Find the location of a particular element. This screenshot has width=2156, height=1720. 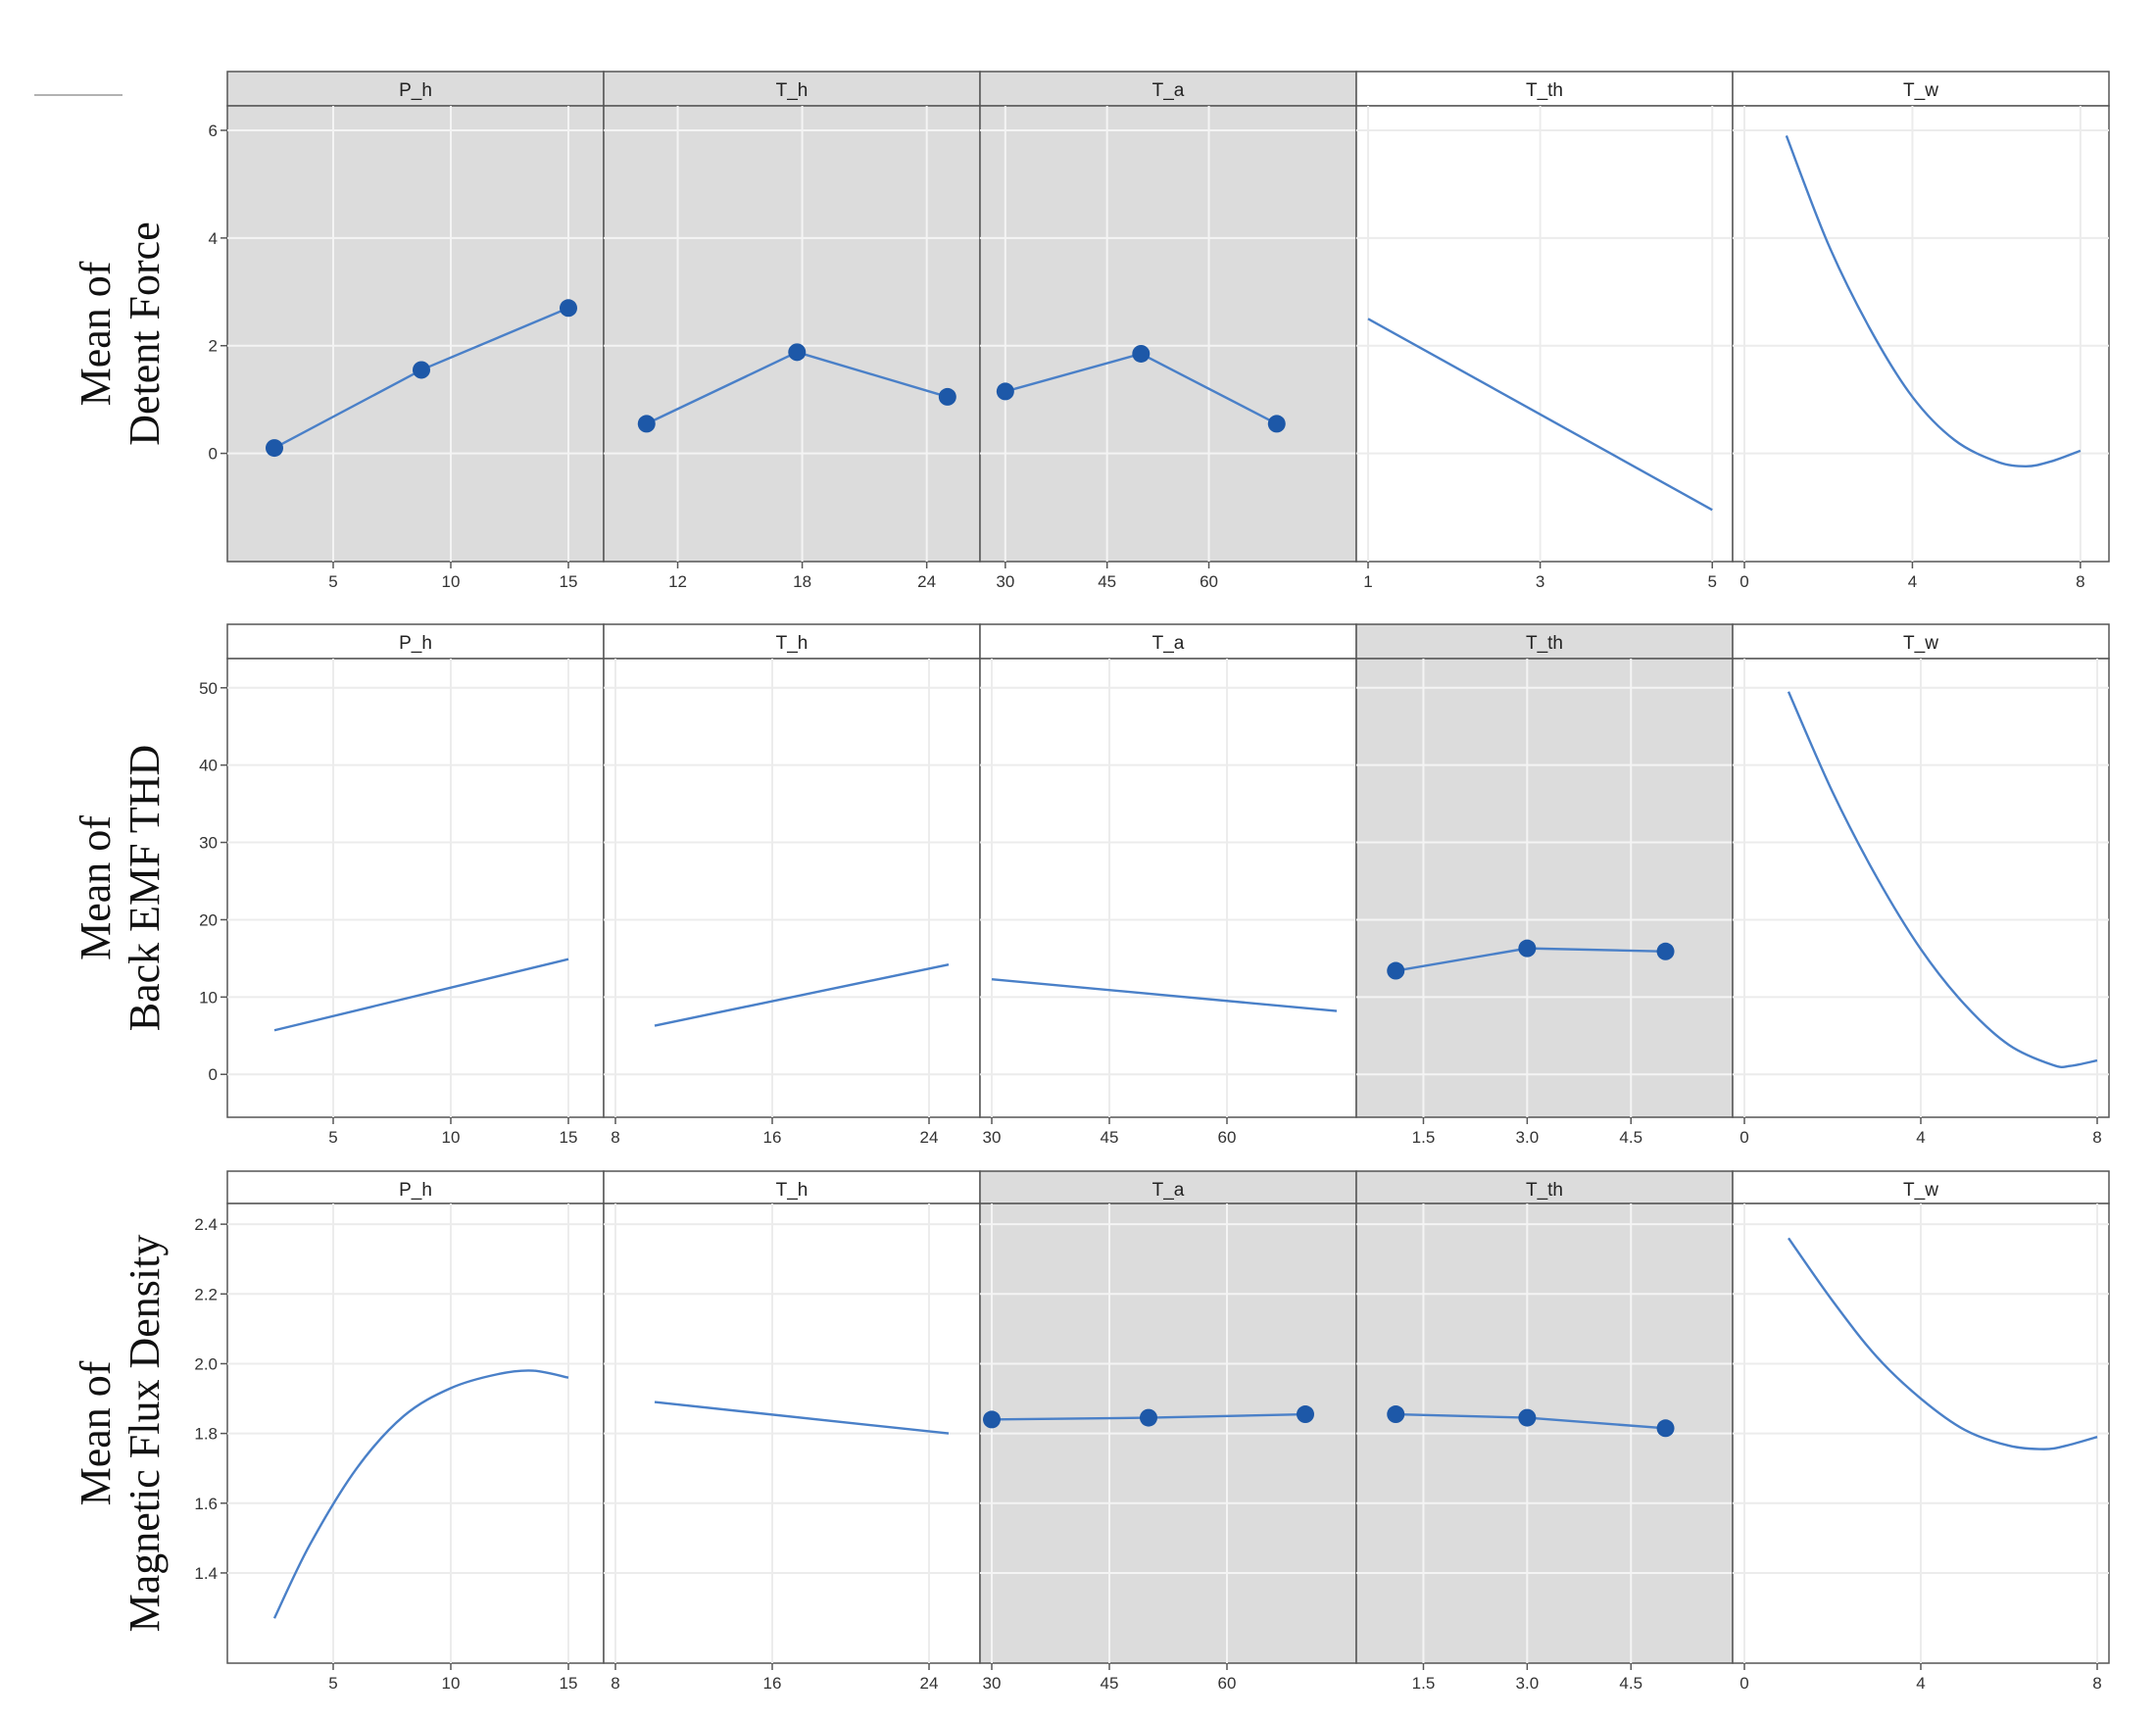

y-tick-label: 4 is located at coordinates (213, 239).